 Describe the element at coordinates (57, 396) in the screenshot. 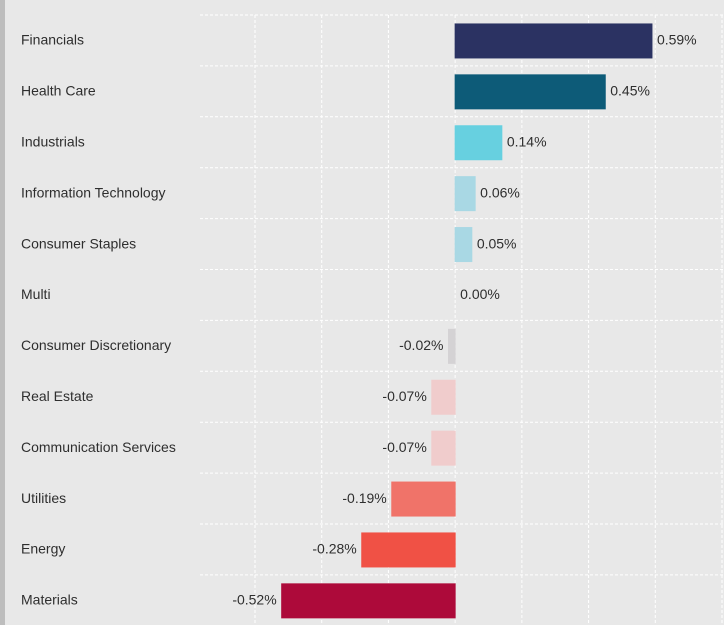

I see `category-label: Real Estate` at that location.